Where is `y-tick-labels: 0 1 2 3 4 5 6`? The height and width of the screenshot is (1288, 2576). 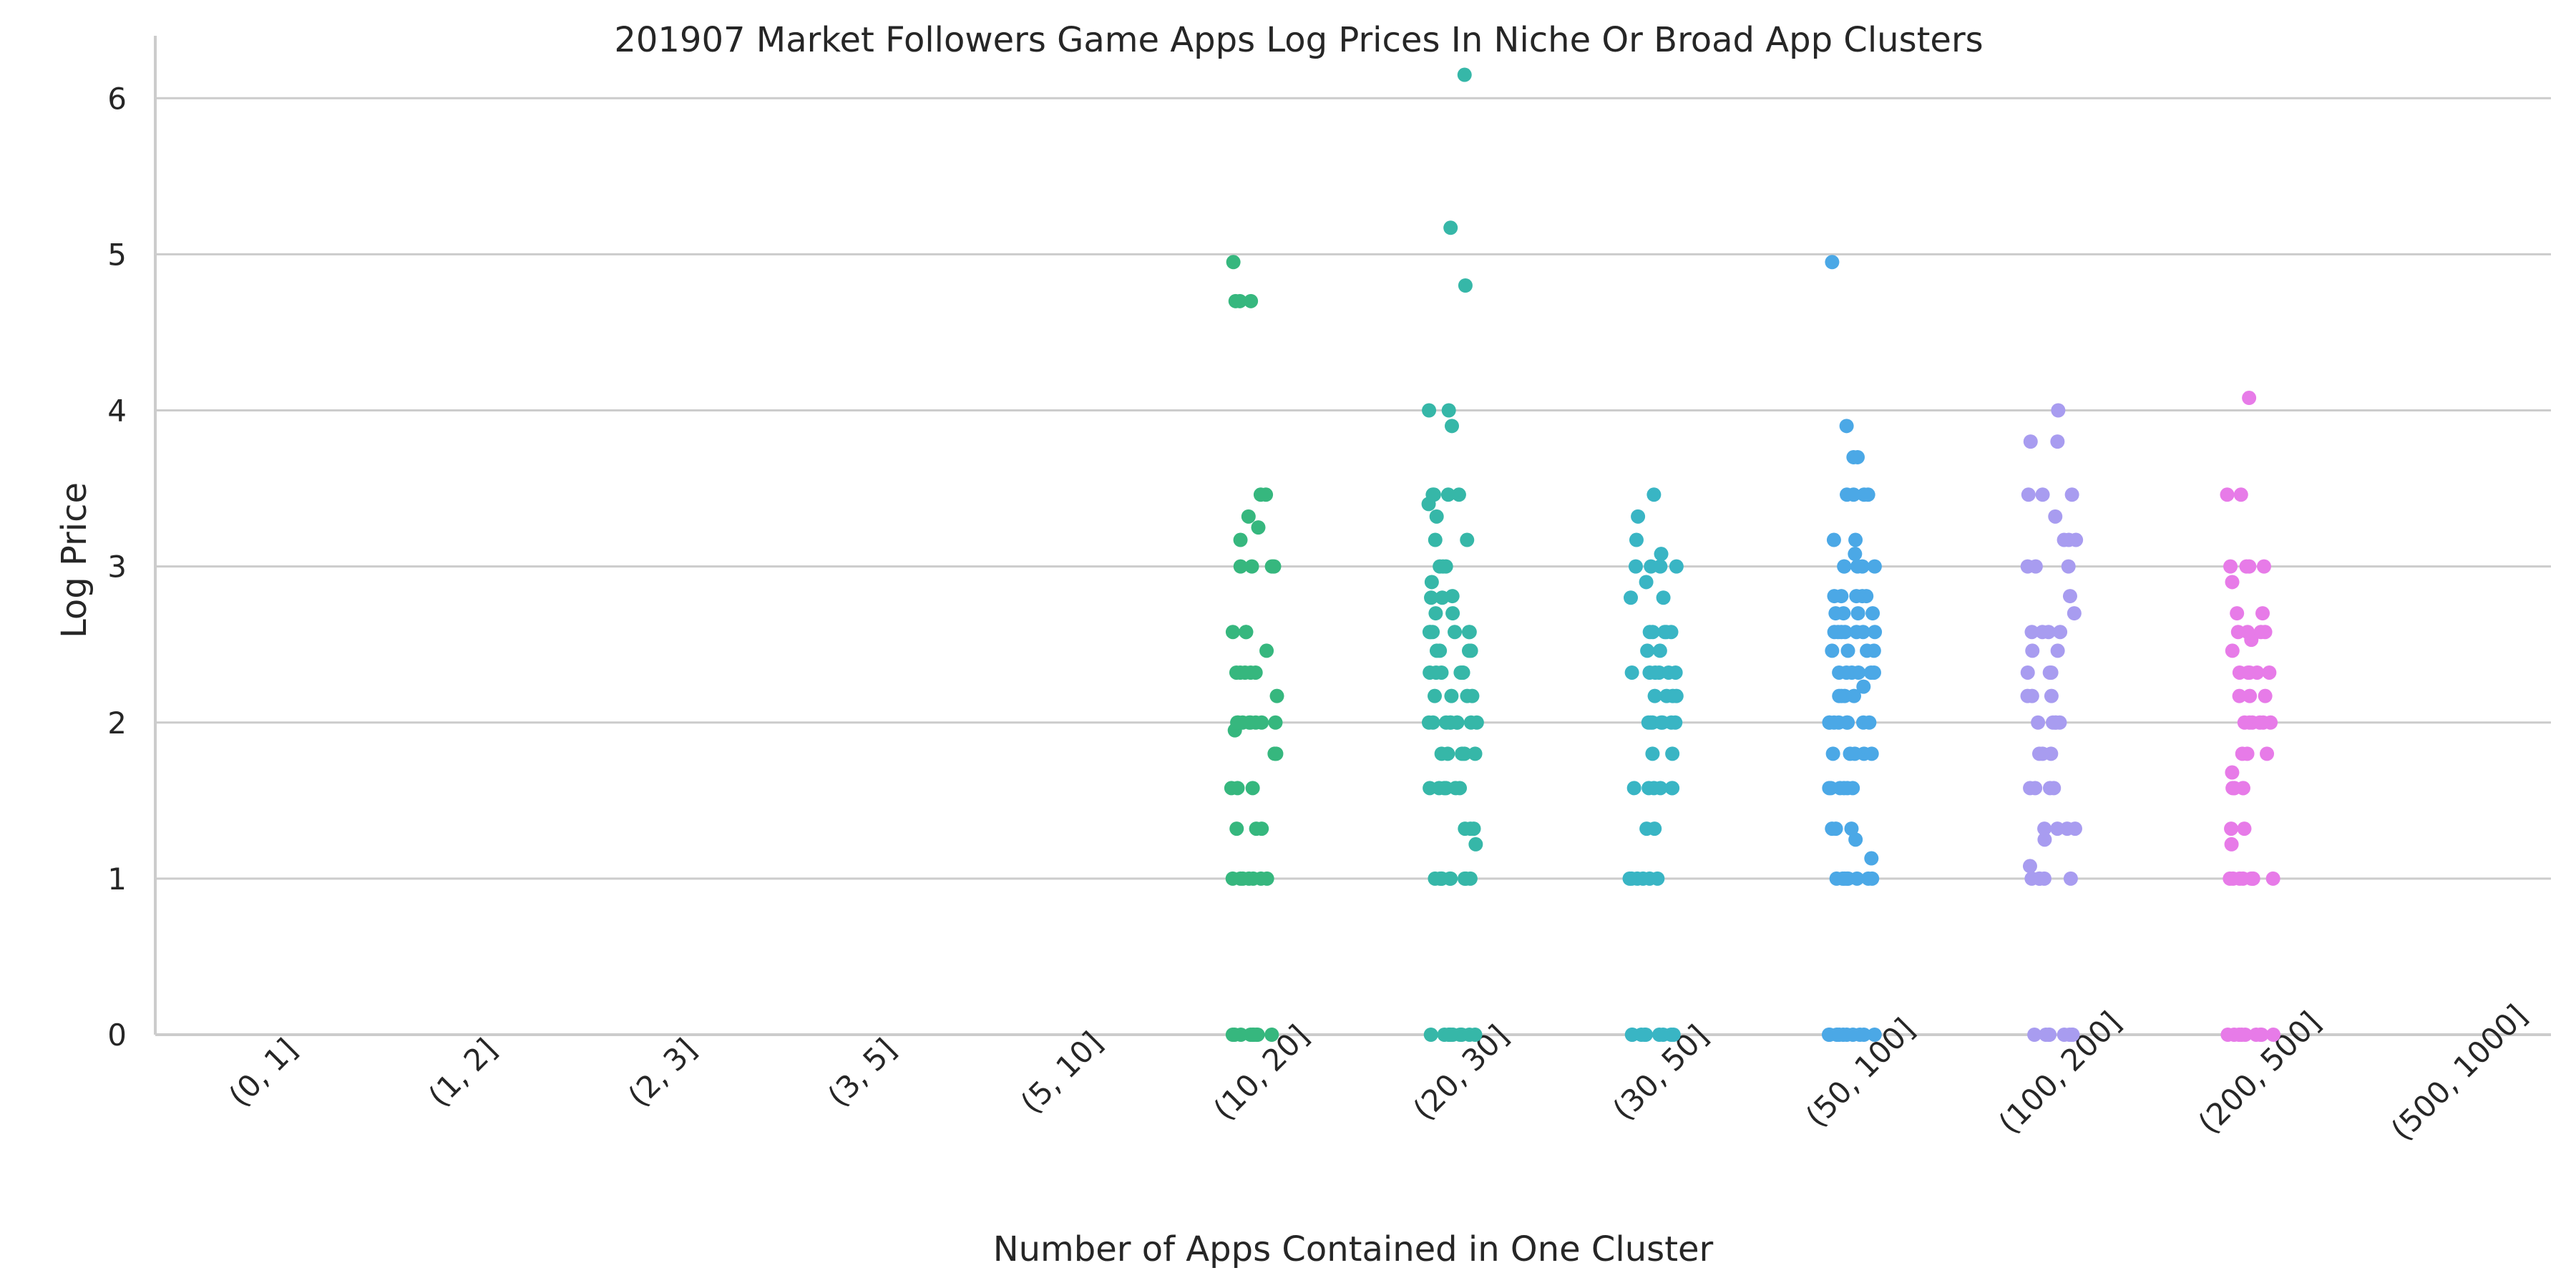
y-tick-labels: 0 1 2 3 4 5 6 is located at coordinates (117, 567).